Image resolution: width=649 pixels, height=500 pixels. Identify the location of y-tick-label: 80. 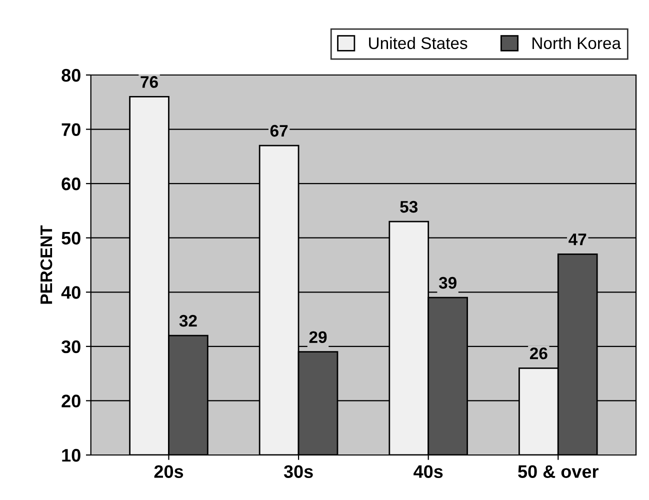
(71, 75).